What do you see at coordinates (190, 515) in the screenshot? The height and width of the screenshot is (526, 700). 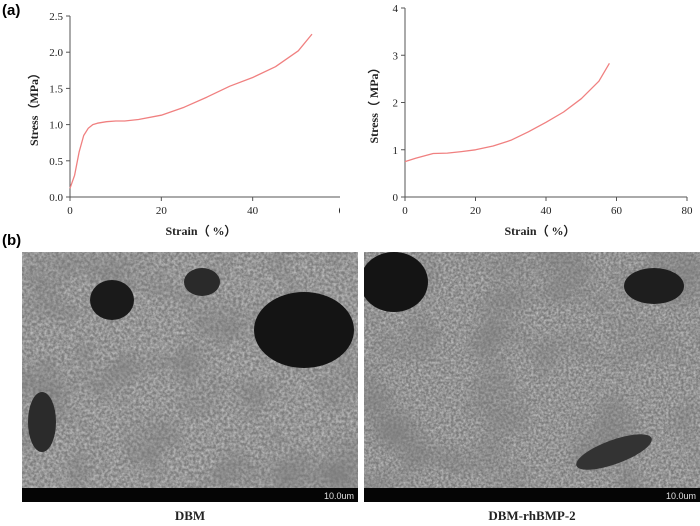 I see `caption-dbm: DBM` at bounding box center [190, 515].